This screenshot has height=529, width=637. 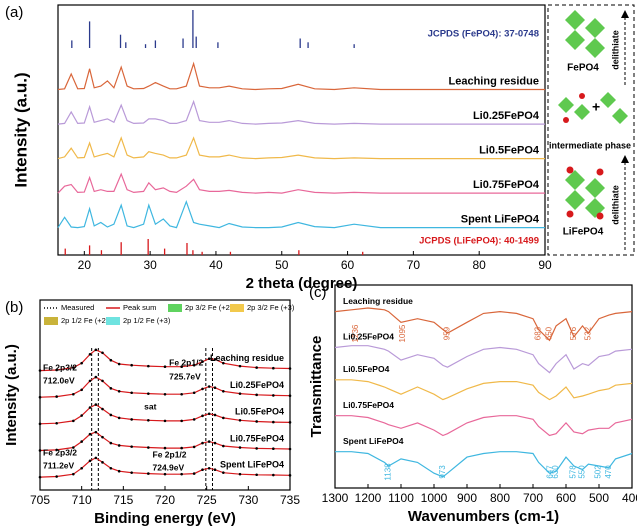 I want to click on x-tick-label: 20, so click(x=85, y=265).